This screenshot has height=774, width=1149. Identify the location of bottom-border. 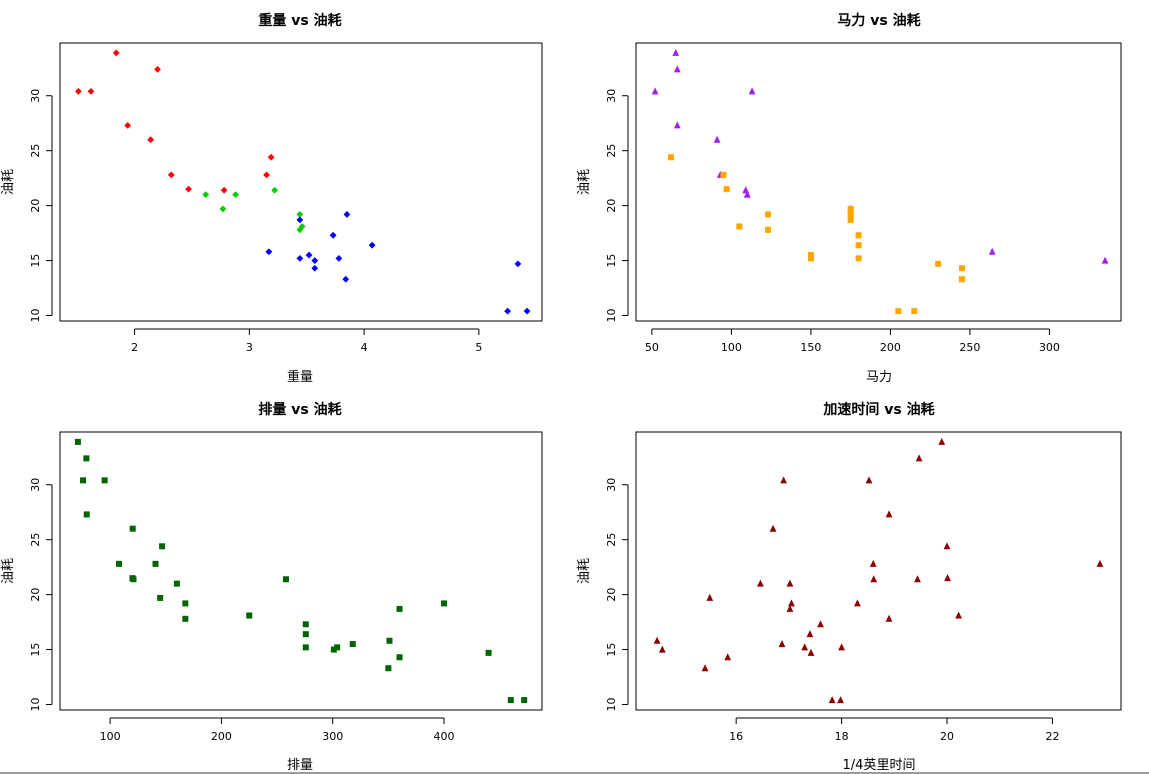
(574, 773).